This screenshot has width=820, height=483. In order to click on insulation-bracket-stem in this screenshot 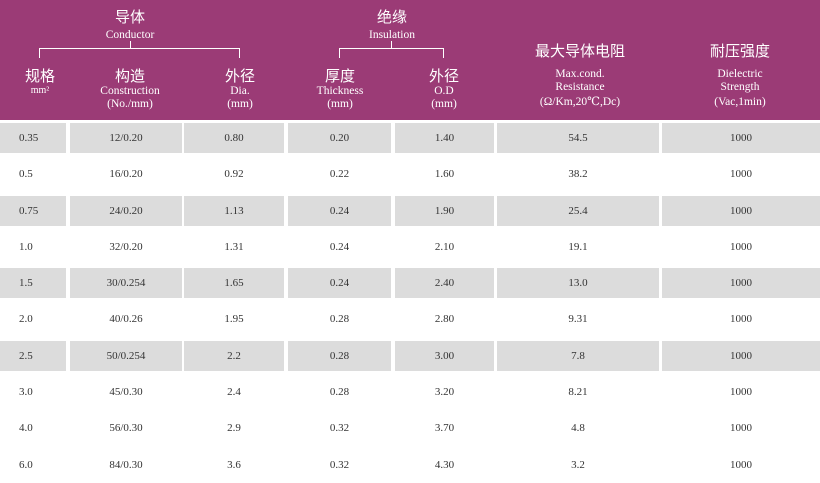, I will do `click(391, 44)`.